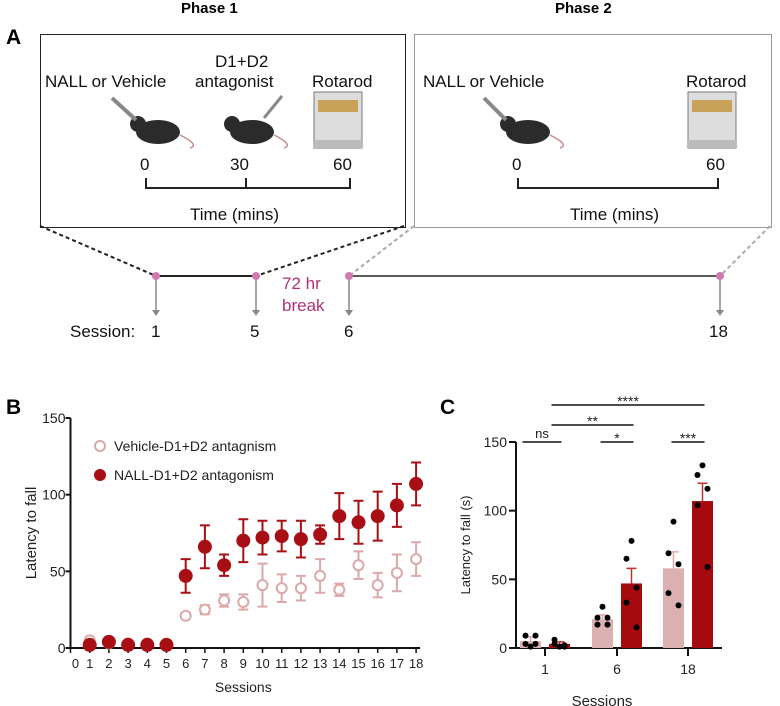  What do you see at coordinates (342, 164) in the screenshot?
I see `phase1-tick: 60` at bounding box center [342, 164].